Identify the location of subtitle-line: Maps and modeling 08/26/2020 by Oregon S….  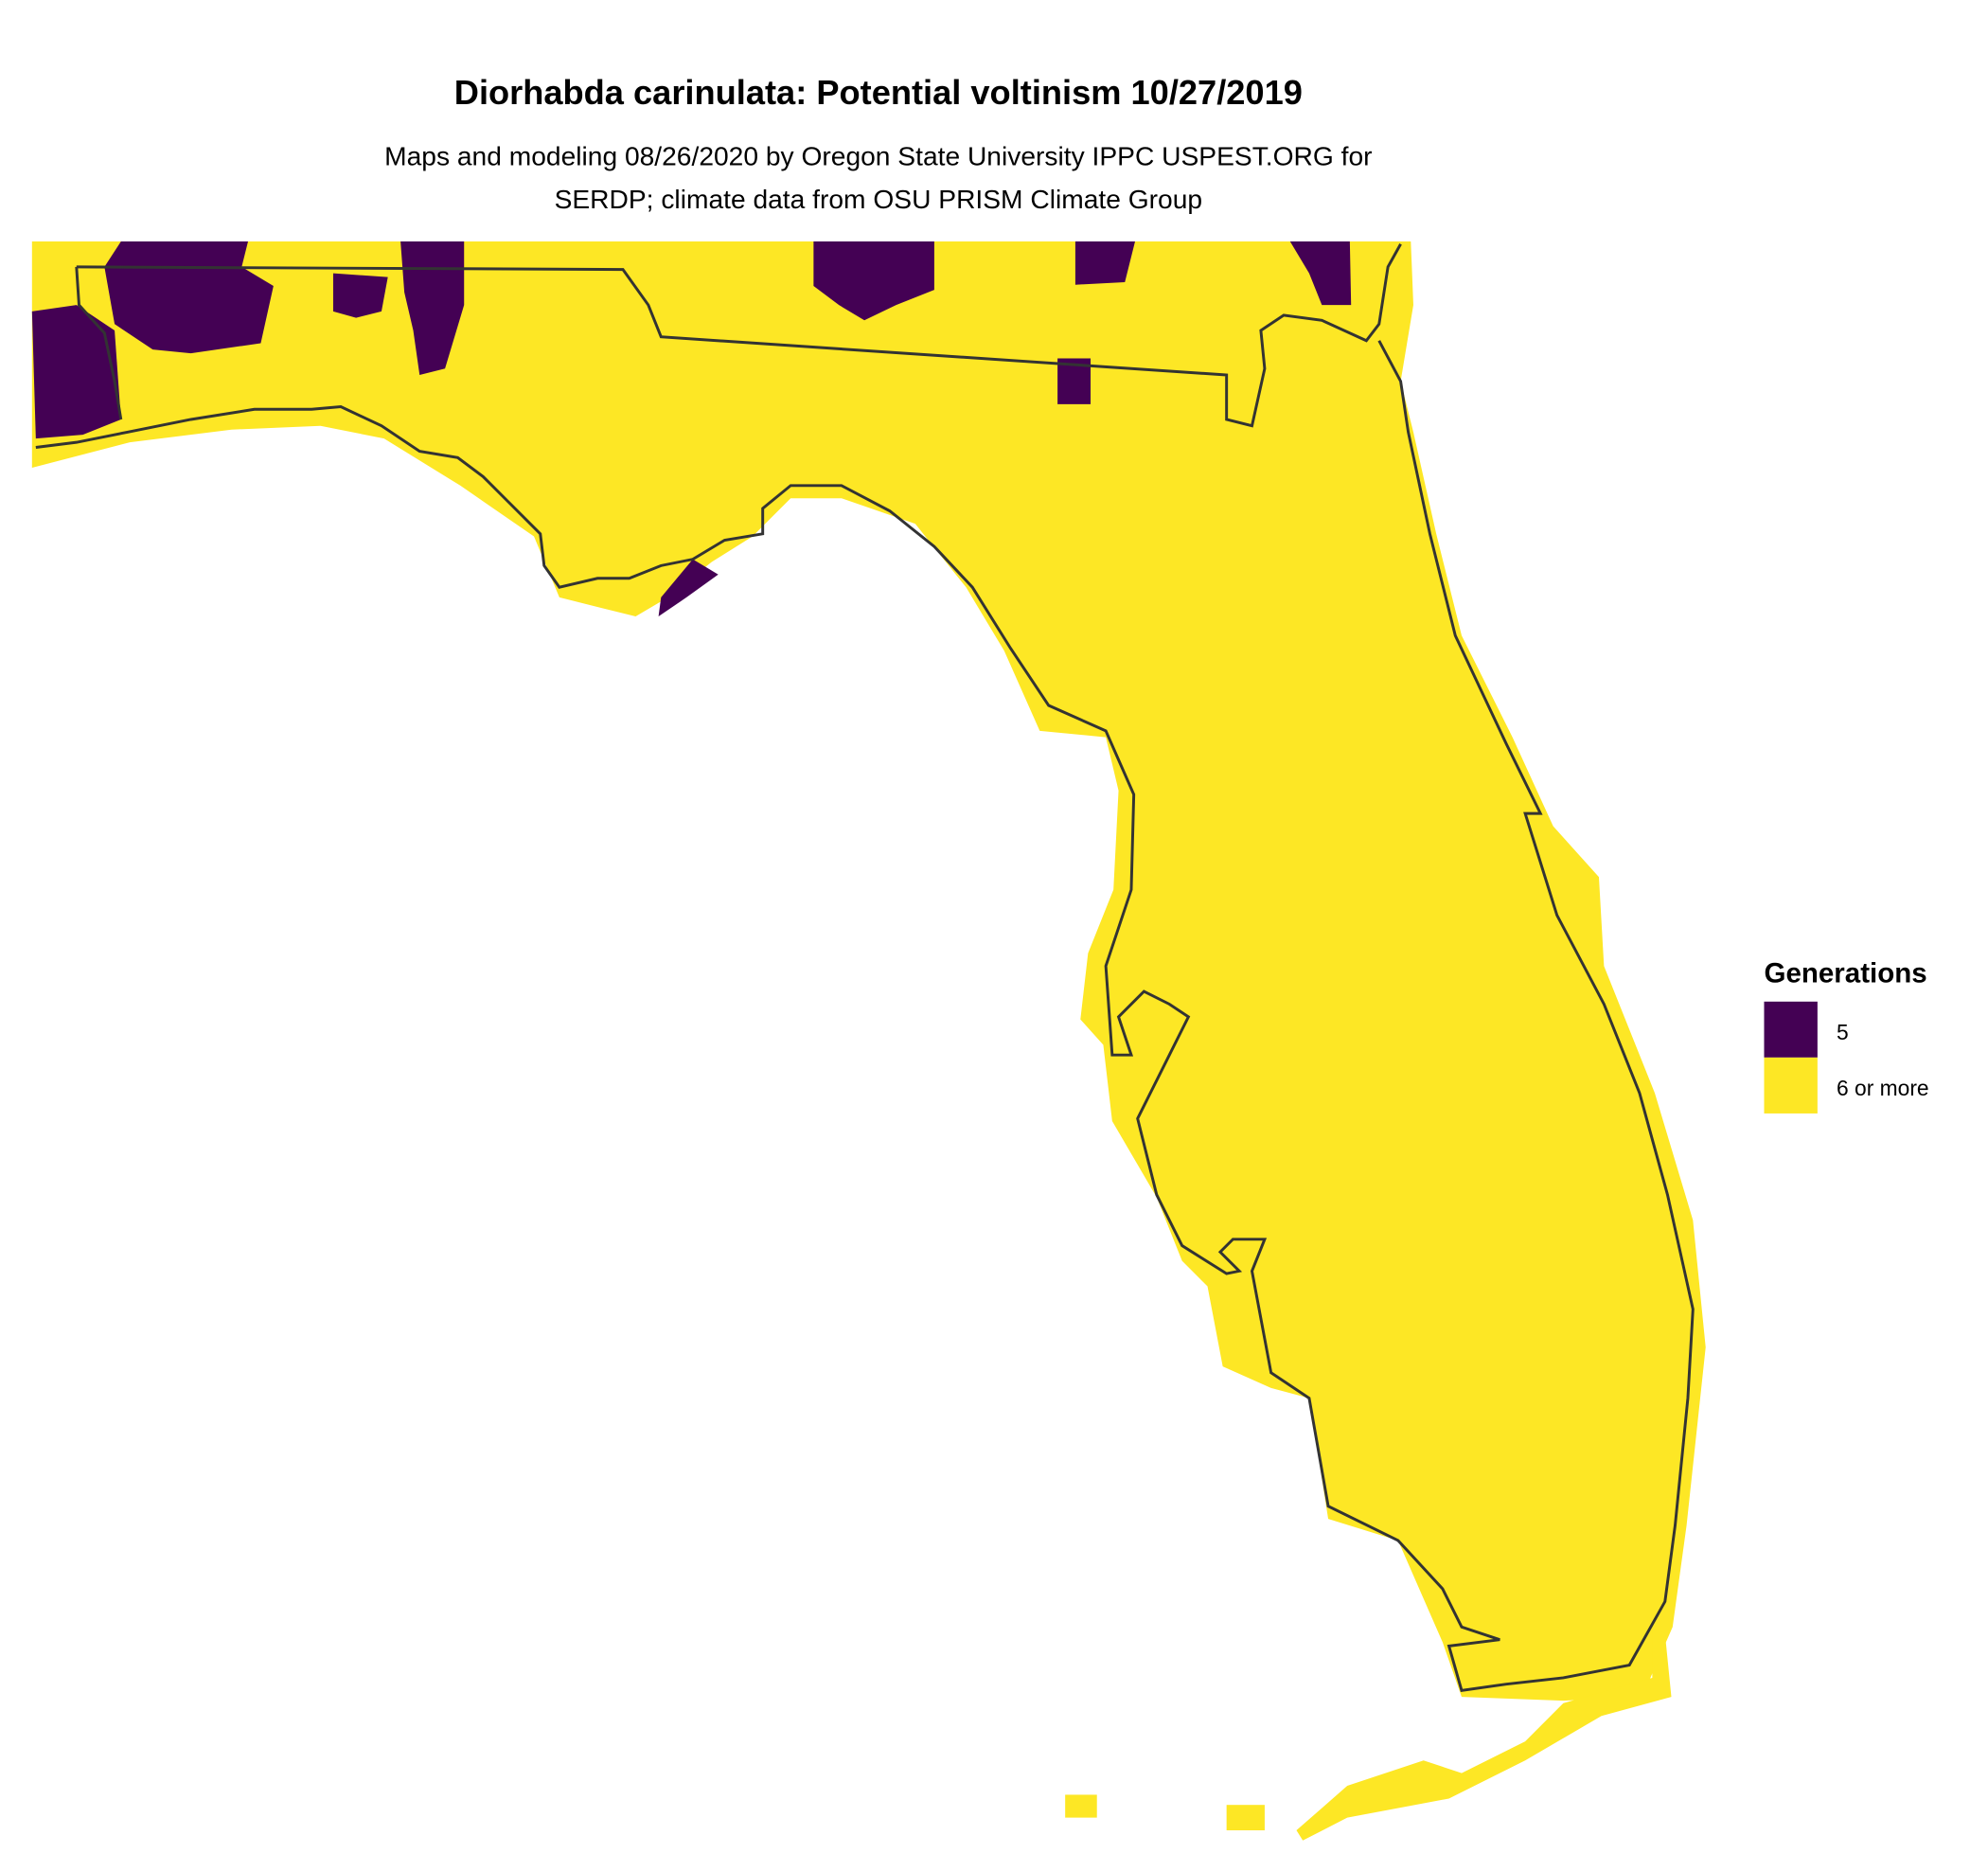
(878, 156).